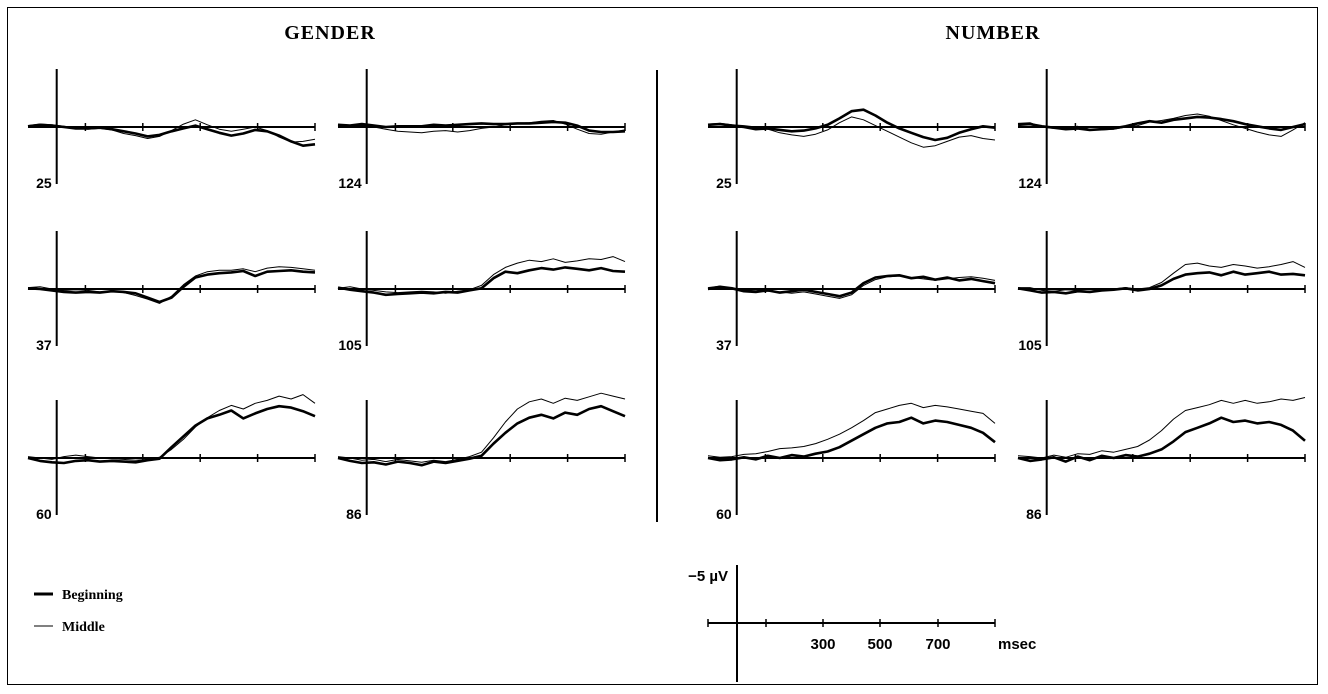 This screenshot has width=1328, height=694. What do you see at coordinates (83, 627) in the screenshot?
I see `legend-label-middle: Middle` at bounding box center [83, 627].